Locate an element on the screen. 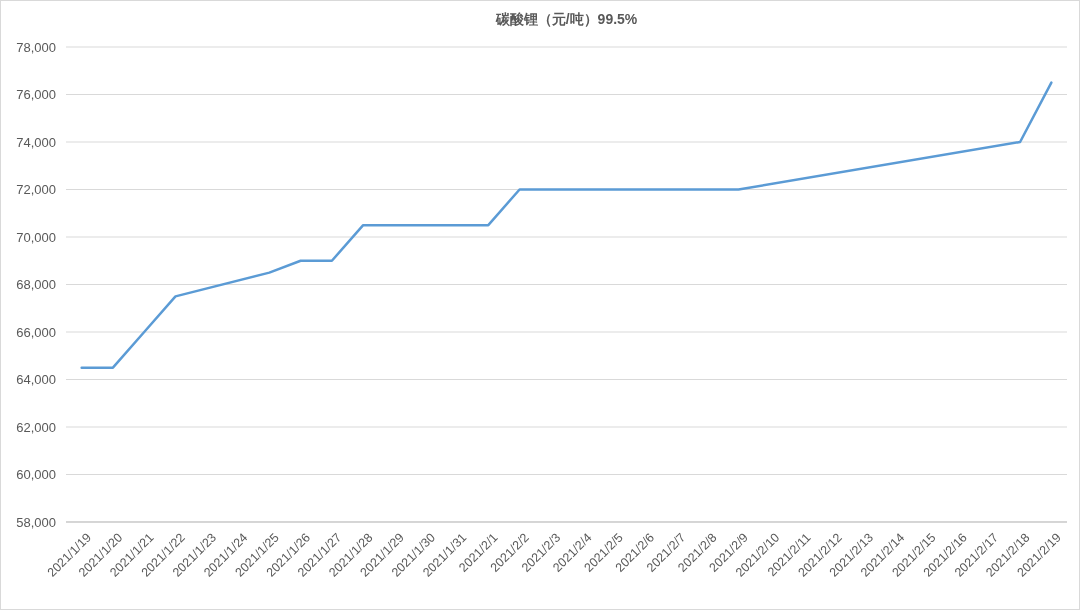 Image resolution: width=1080 pixels, height=610 pixels. y-tick-label: 64,000 is located at coordinates (36, 379).